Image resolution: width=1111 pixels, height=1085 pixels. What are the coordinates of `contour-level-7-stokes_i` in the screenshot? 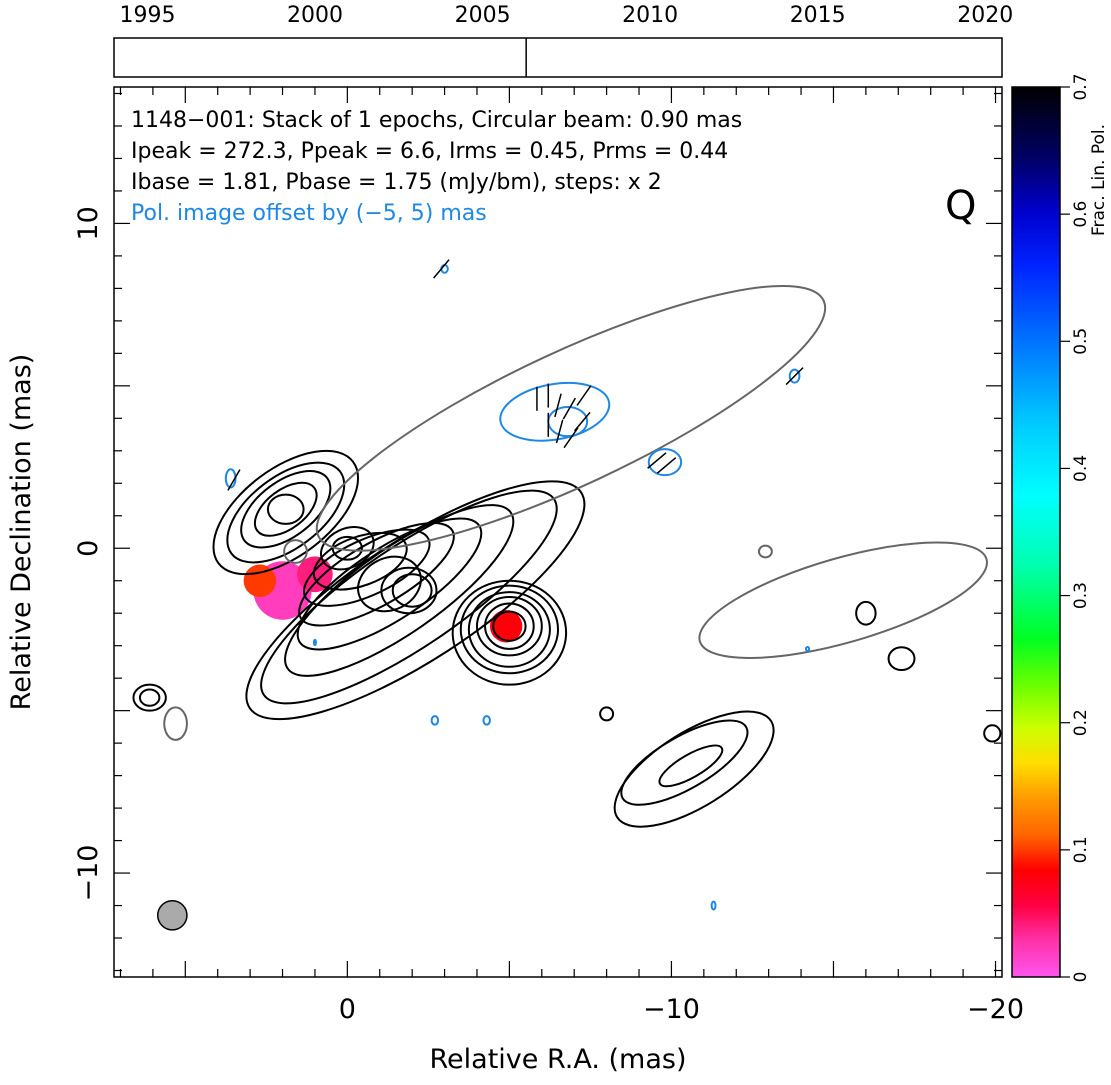 It's located at (371, 569).